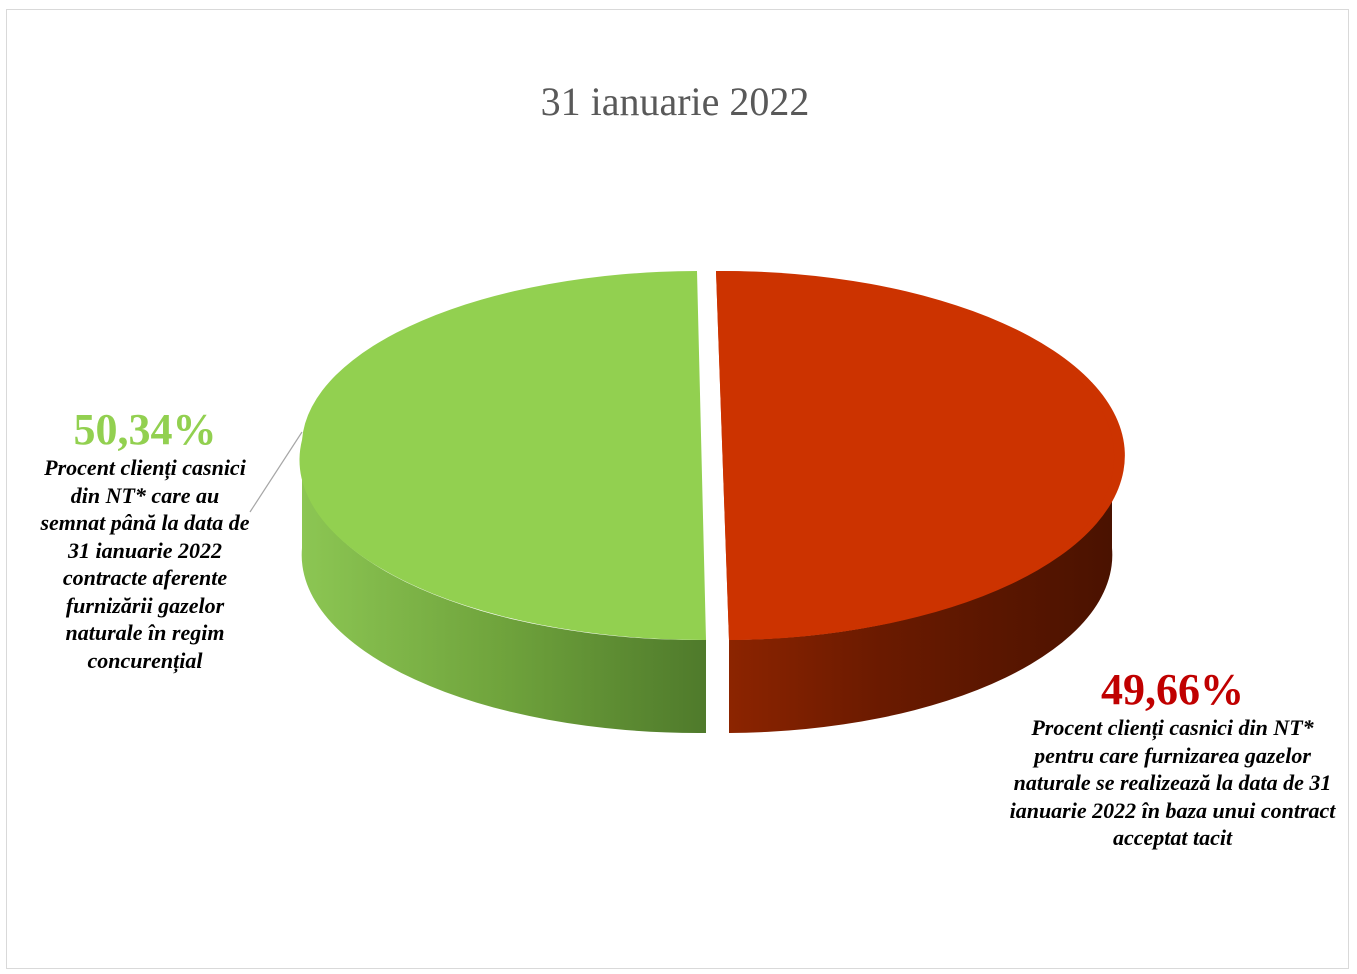  What do you see at coordinates (502, 456) in the screenshot?
I see `slice-green-top` at bounding box center [502, 456].